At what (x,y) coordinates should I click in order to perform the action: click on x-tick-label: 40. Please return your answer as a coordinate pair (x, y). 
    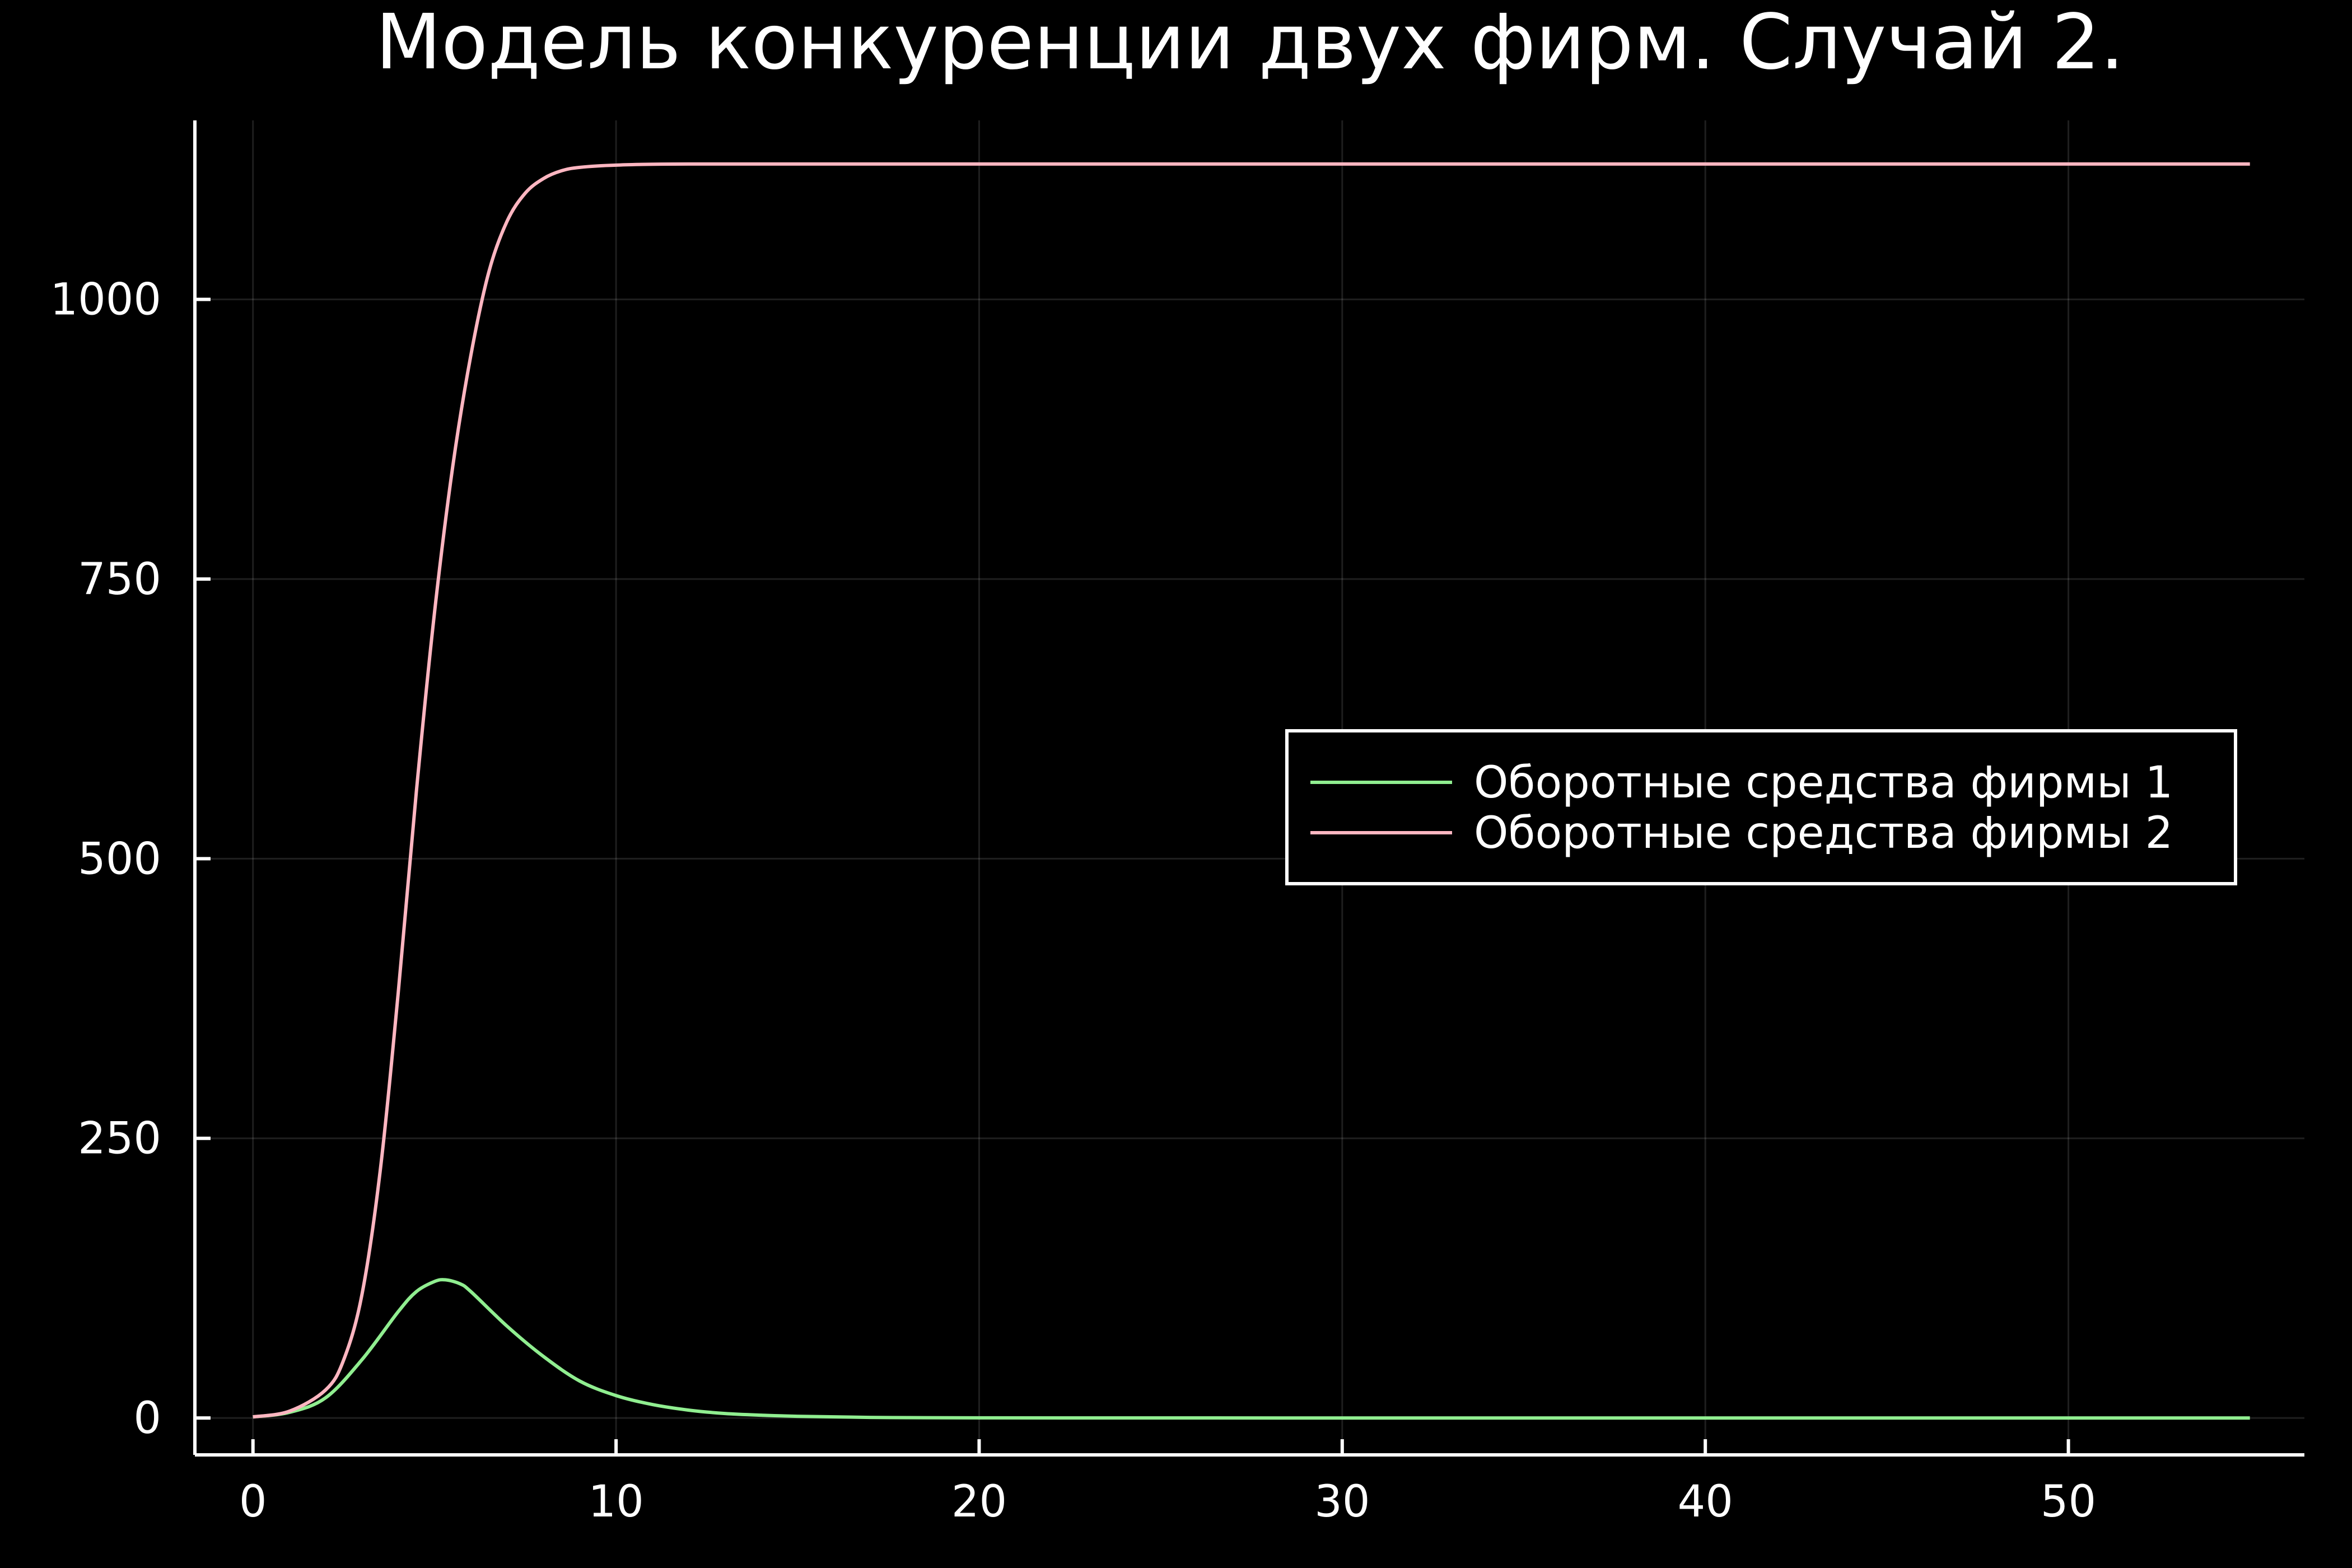
    Looking at the image, I should click on (1706, 1502).